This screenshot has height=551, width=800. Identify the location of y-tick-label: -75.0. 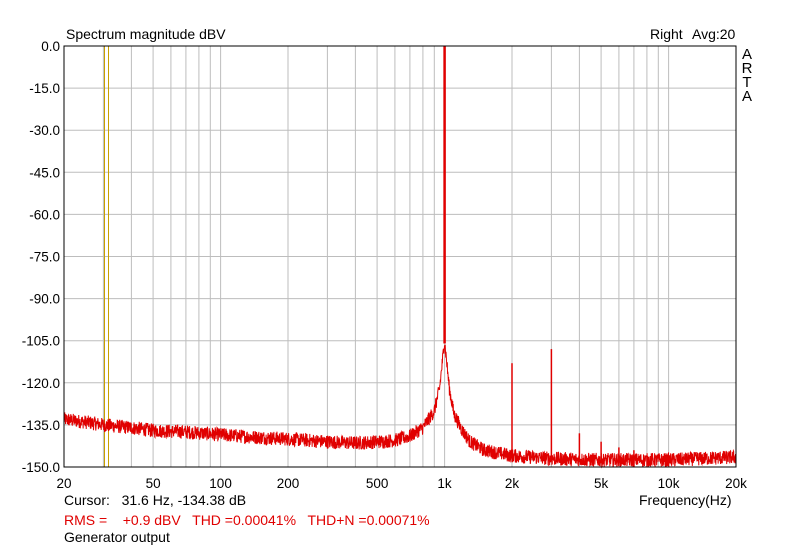
(44, 257).